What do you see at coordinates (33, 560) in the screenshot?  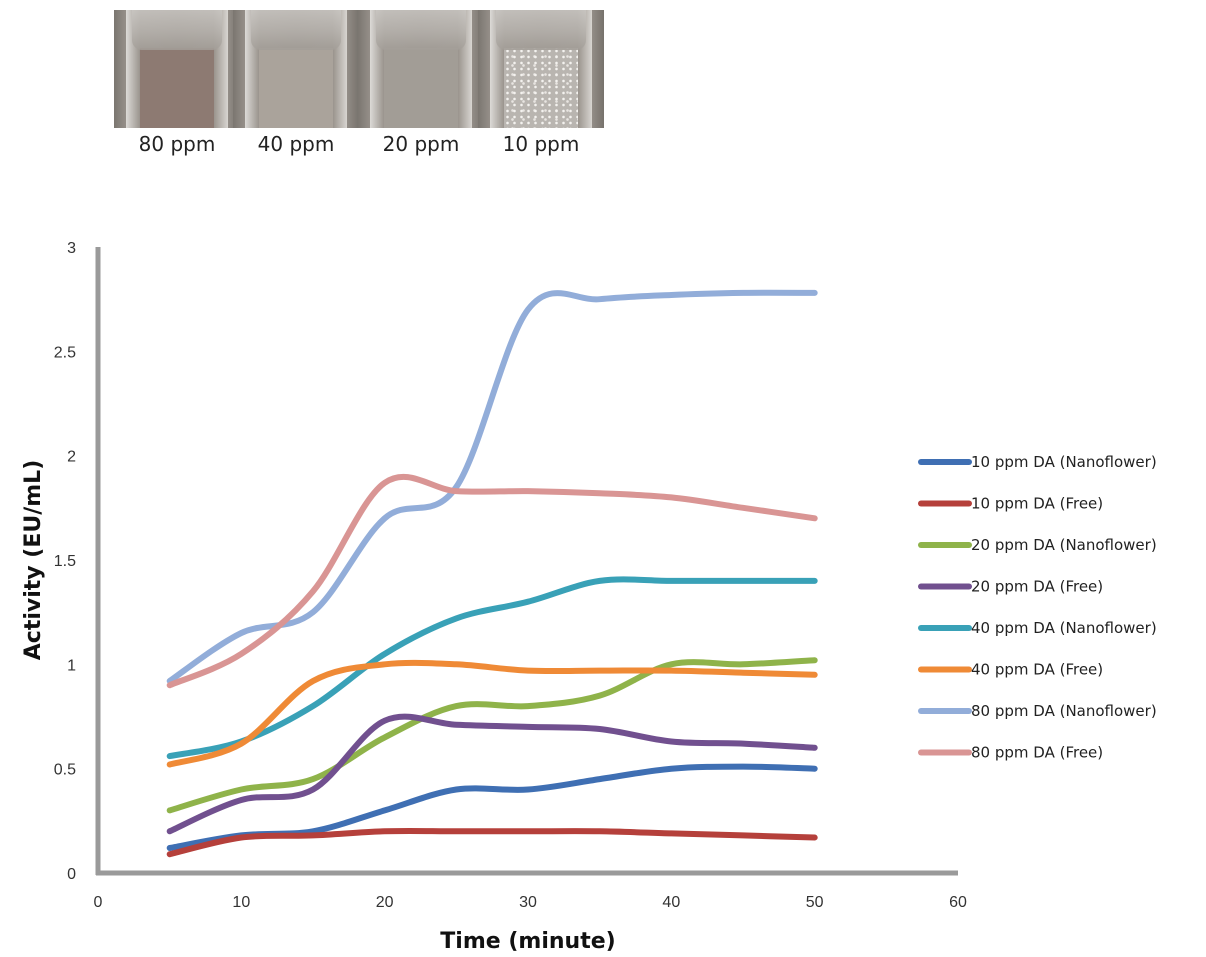 I see `y-axis-title: Activity (EU/mL)` at bounding box center [33, 560].